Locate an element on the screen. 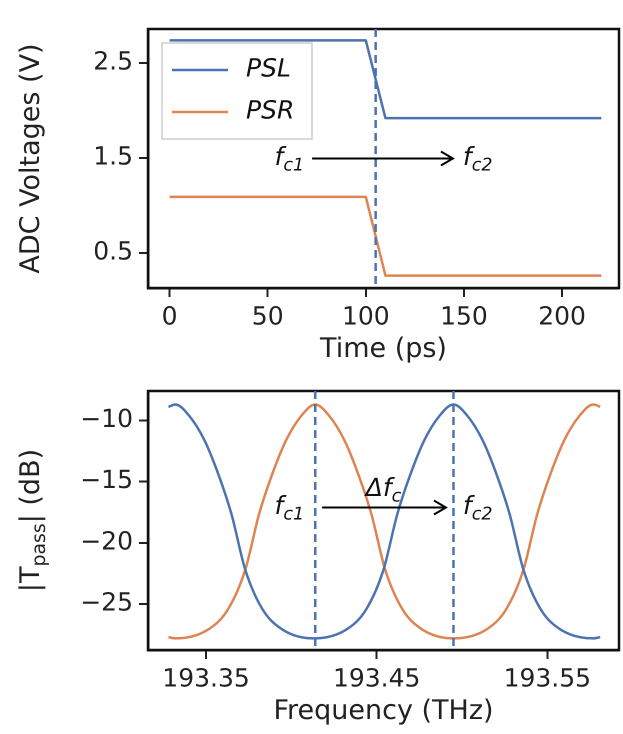 The image size is (623, 734). y-tick-label: −15 is located at coordinates (106, 479).